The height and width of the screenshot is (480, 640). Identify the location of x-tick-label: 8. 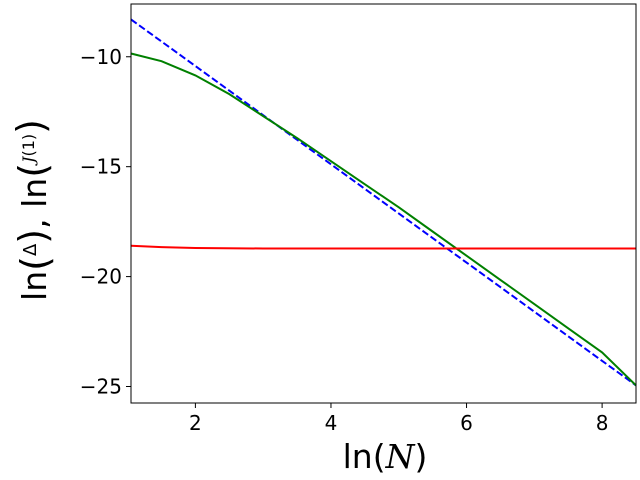
(602, 423).